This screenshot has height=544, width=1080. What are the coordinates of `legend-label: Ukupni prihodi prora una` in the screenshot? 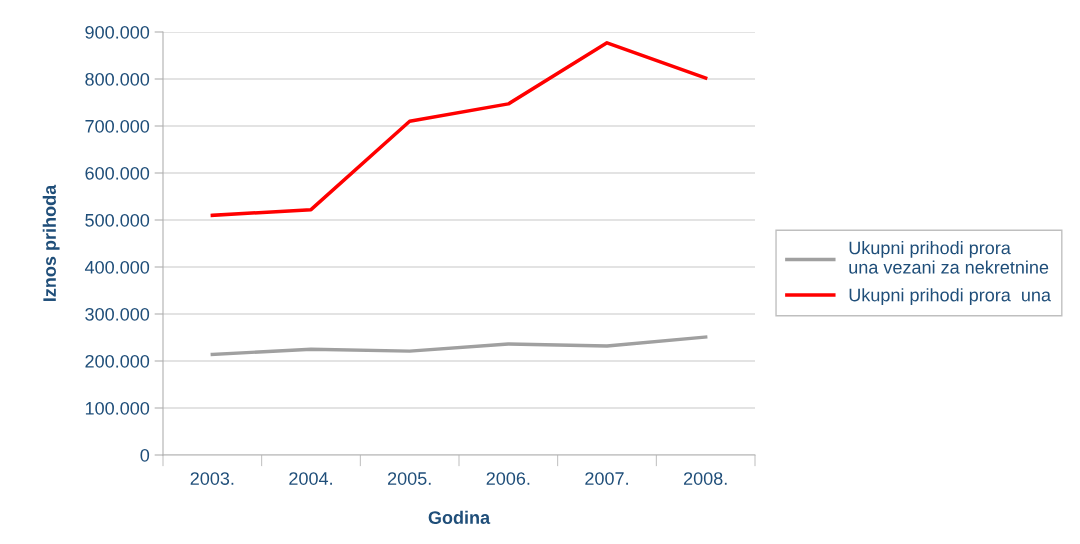 It's located at (950, 296).